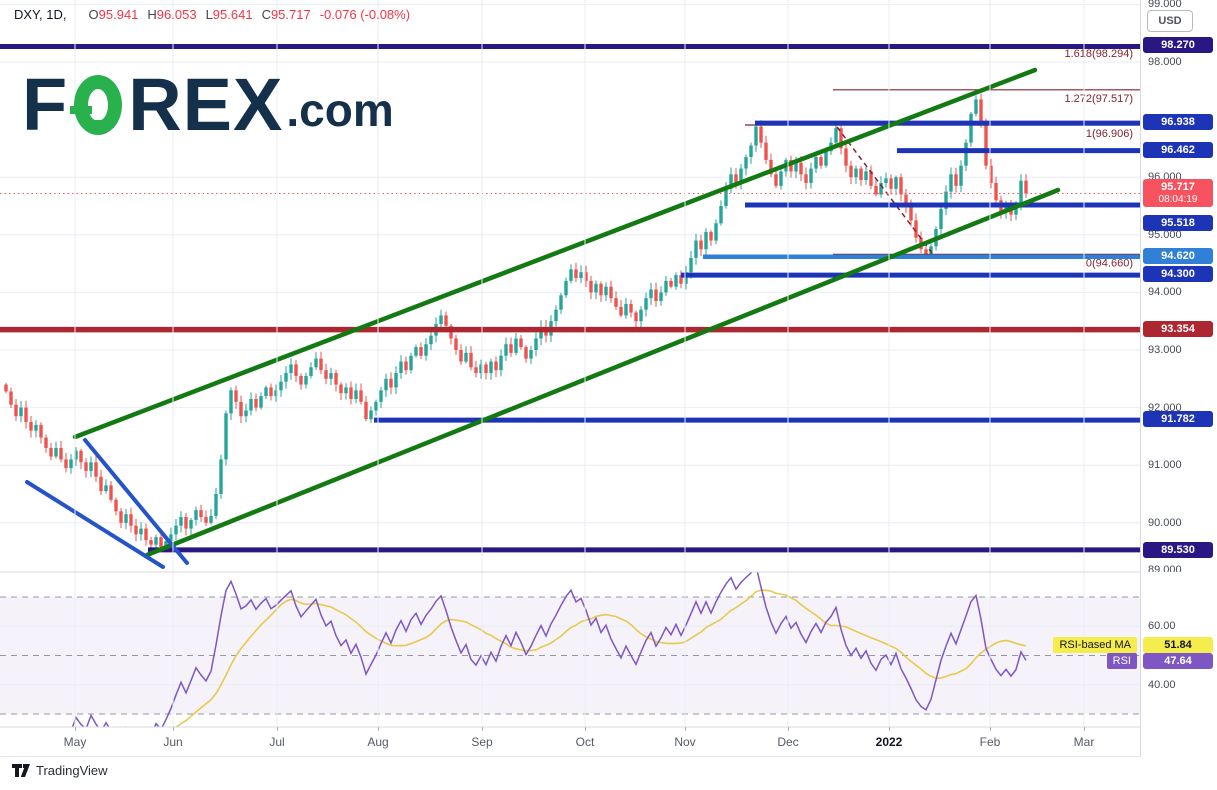 The width and height of the screenshot is (1217, 790). I want to click on price-axis-label-93.000: 93.000, so click(1165, 350).